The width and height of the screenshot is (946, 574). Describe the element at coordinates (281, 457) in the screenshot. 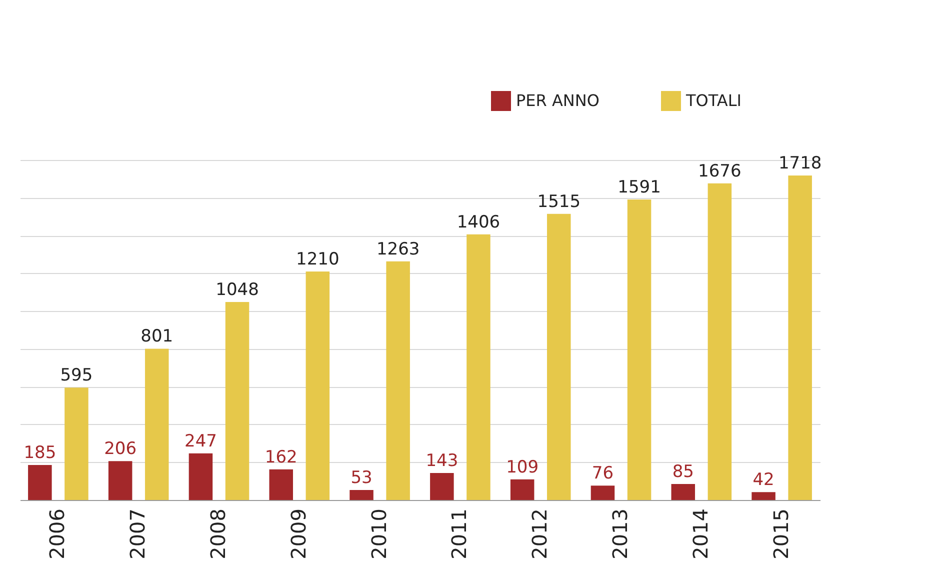

I see `data-label: 162` at that location.